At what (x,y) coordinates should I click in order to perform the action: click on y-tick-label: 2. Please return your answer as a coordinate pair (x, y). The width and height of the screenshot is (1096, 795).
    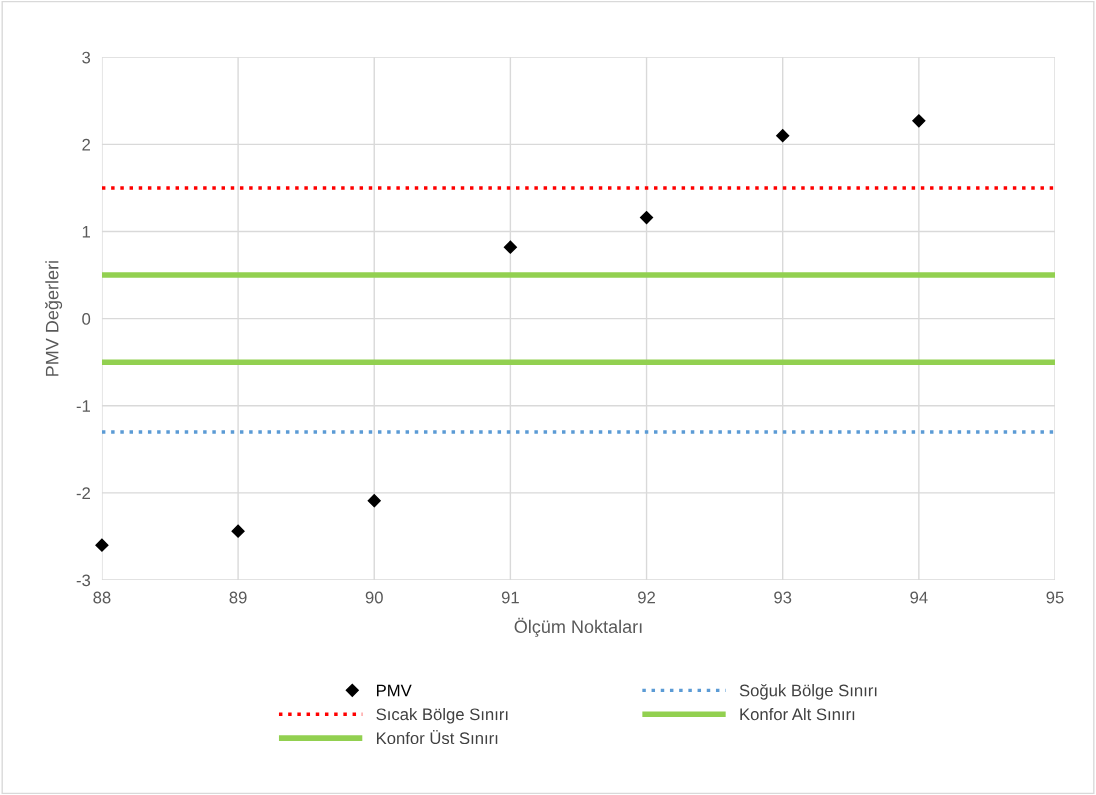
    Looking at the image, I should click on (86, 144).